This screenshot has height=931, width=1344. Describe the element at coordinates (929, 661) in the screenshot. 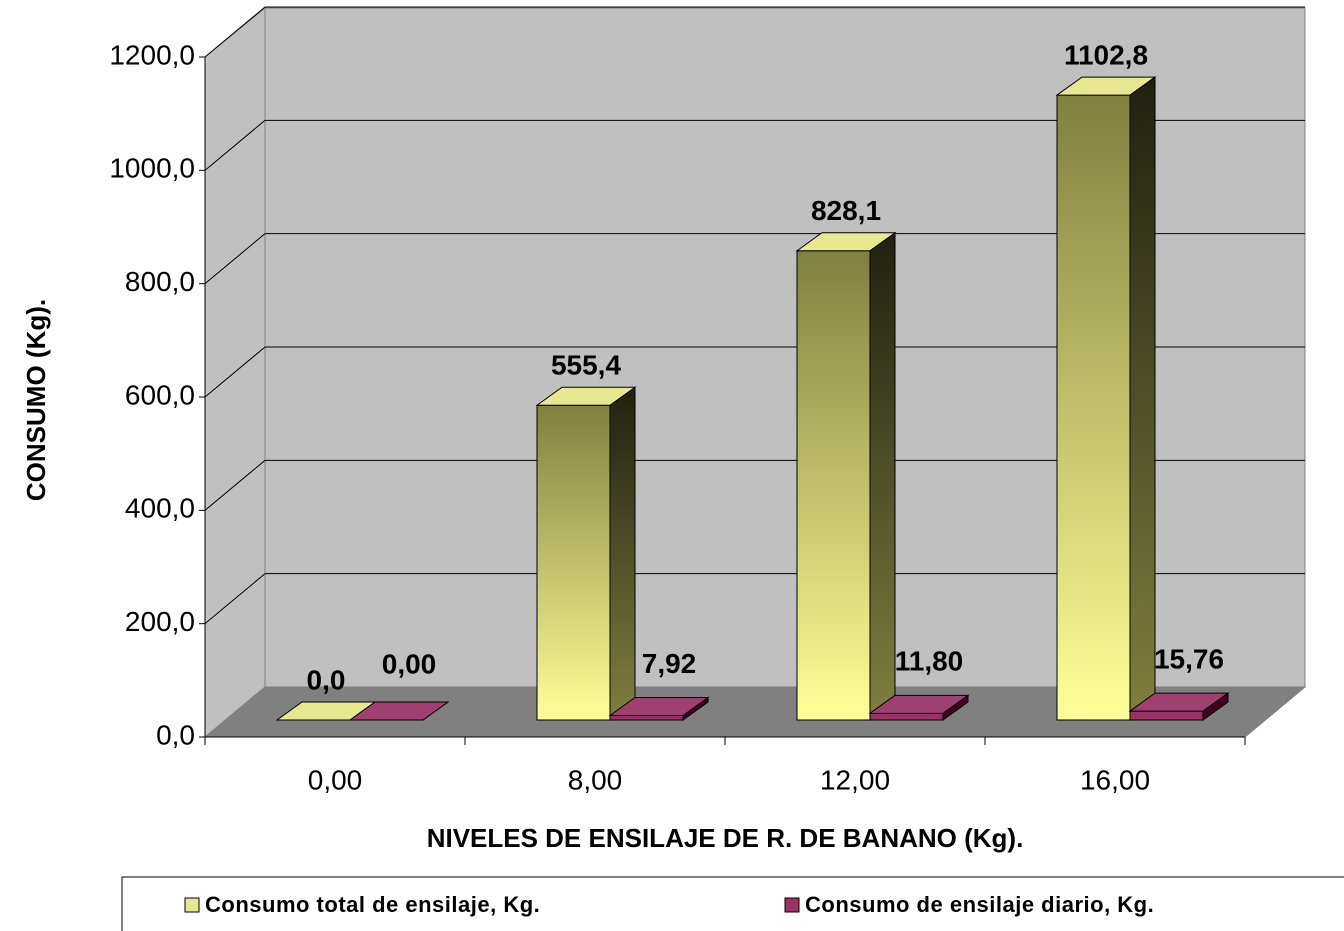

I see `data-label: 11,80` at that location.